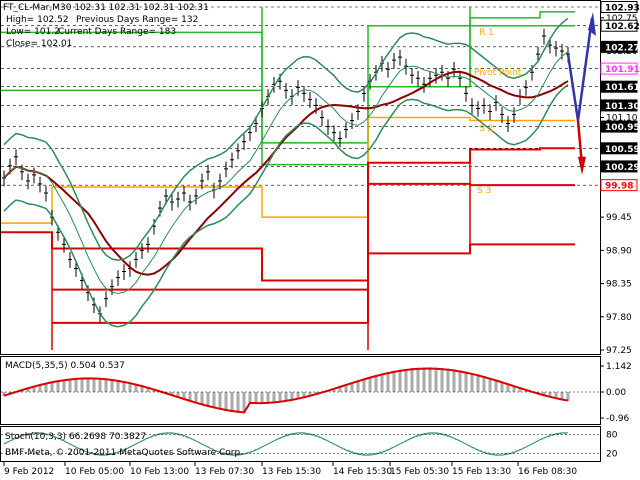  Describe the element at coordinates (622, 128) in the screenshot. I see `price-badge-label-6: 100.95` at that location.